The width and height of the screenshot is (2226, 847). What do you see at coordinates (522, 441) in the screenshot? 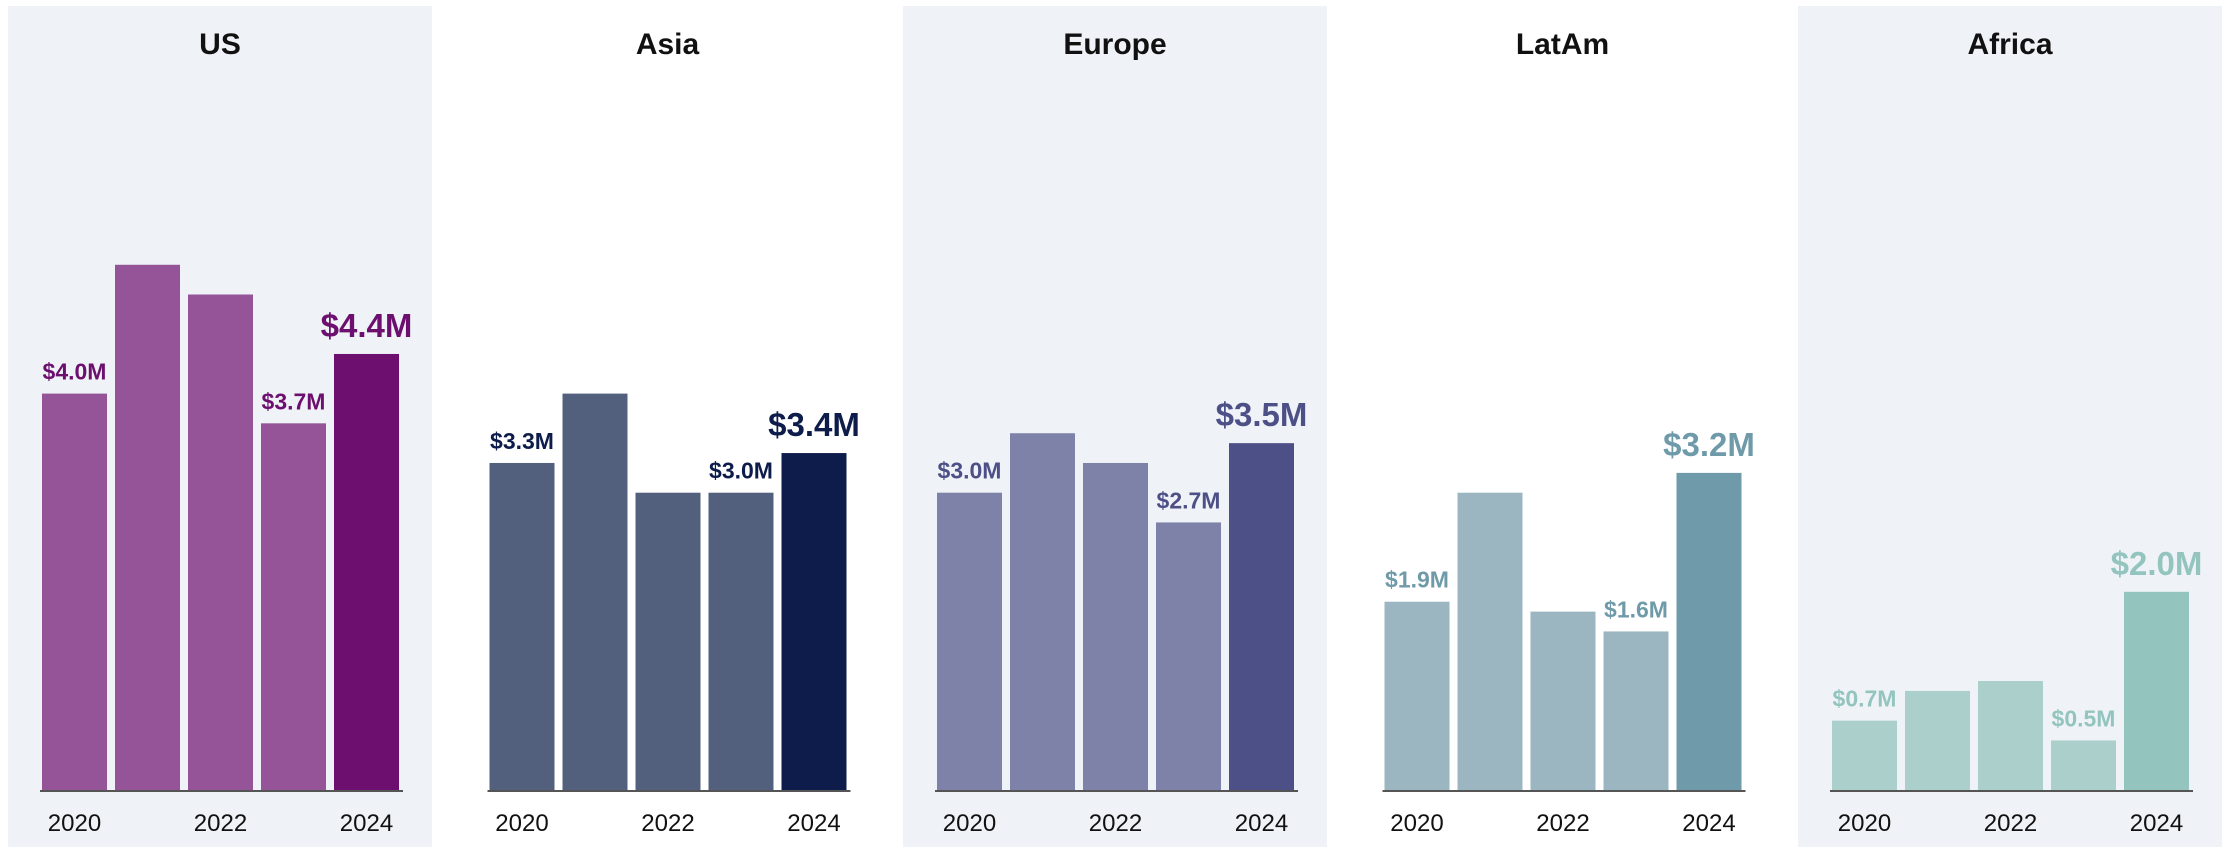
I see `data-label: $3.3M` at bounding box center [522, 441].